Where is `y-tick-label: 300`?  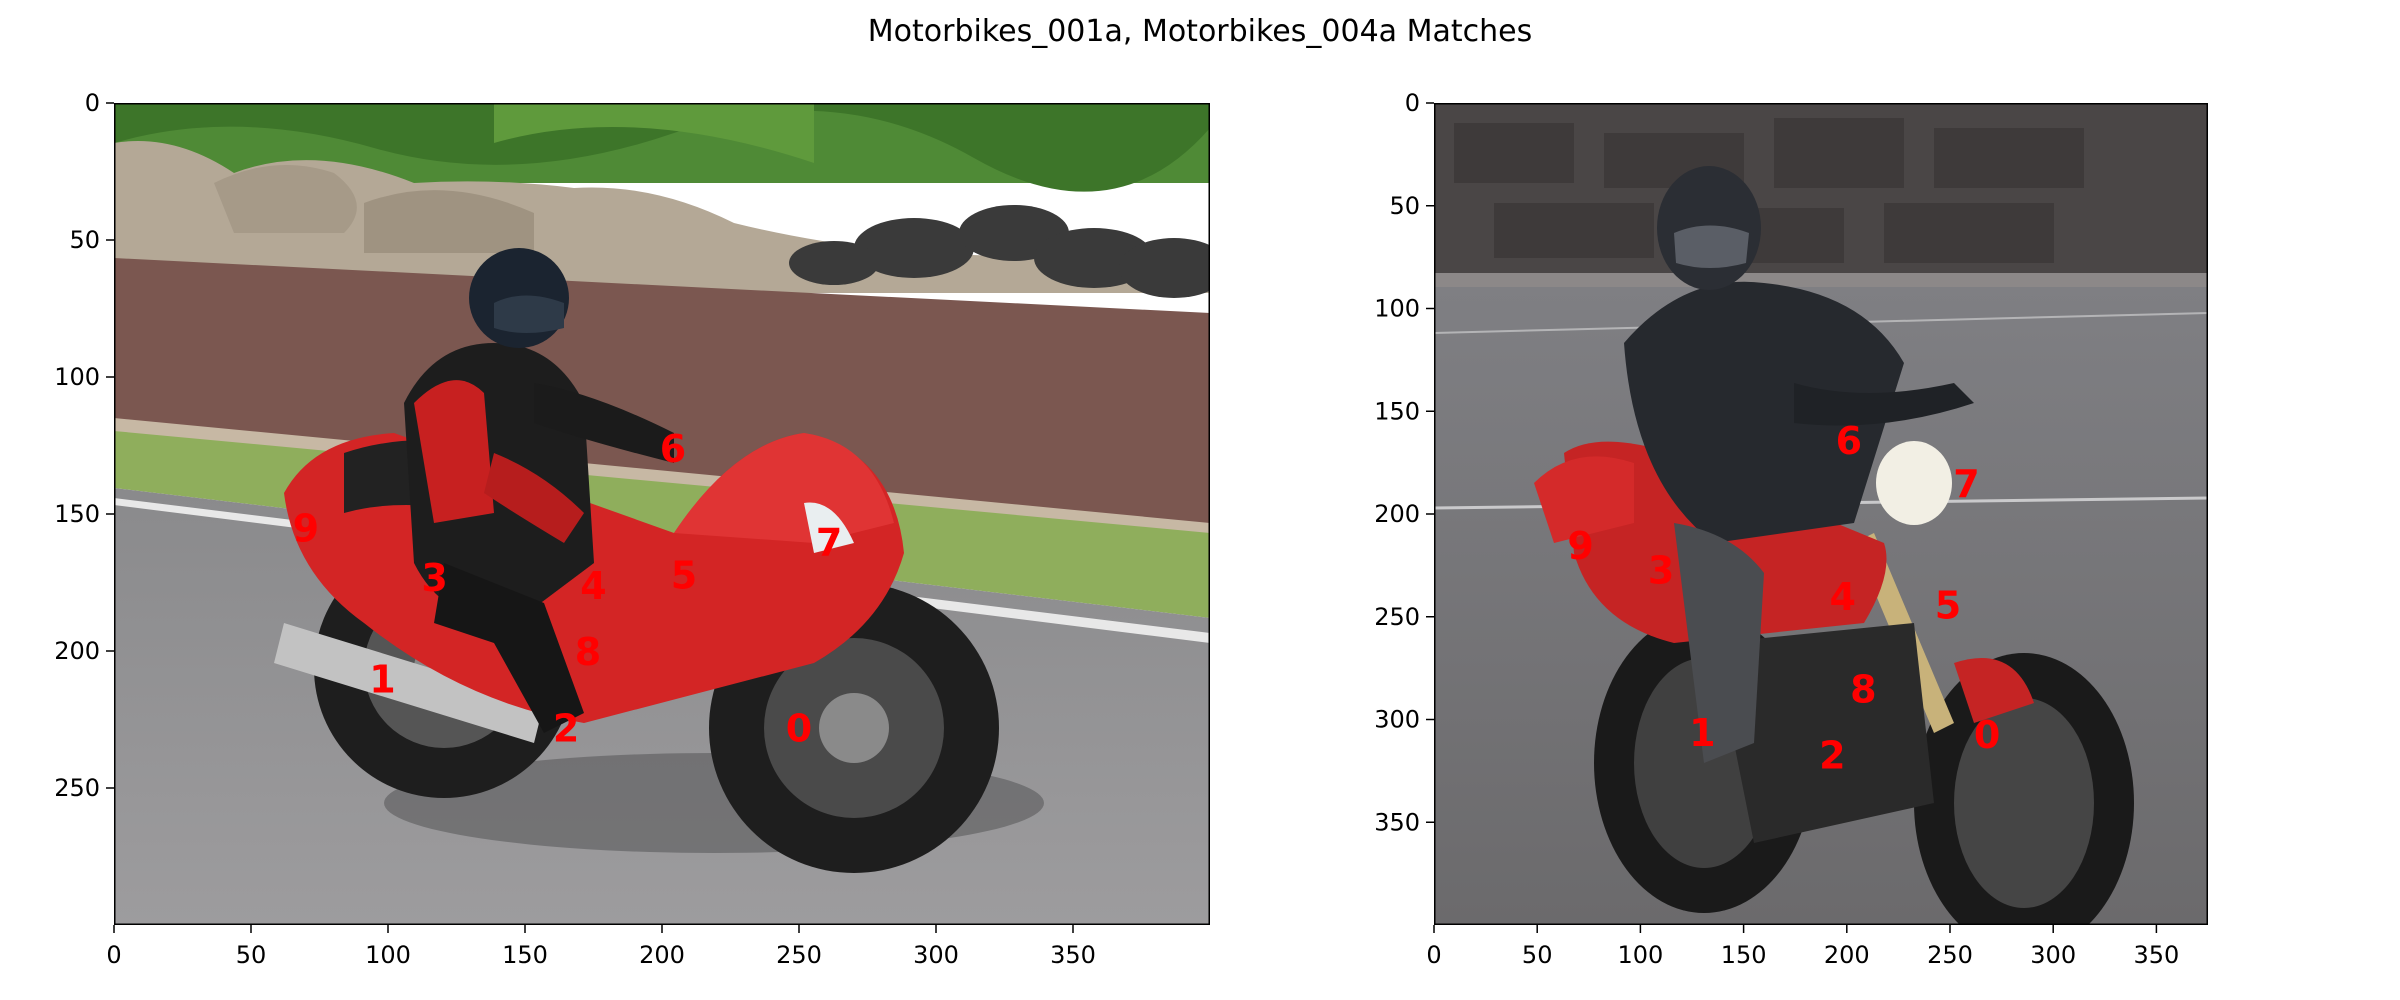 y-tick-label: 300 is located at coordinates (1397, 720).